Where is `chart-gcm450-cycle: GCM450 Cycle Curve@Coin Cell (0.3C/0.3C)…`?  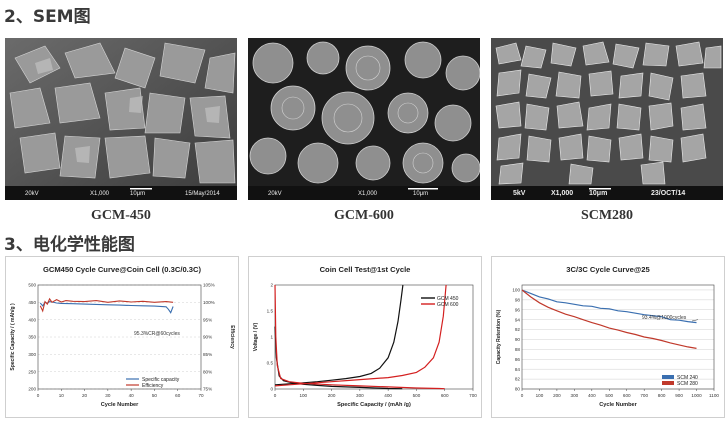 chart-gcm450-cycle: GCM450 Cycle Curve@Coin Cell (0.3C/0.3C)… is located at coordinates (122, 336).